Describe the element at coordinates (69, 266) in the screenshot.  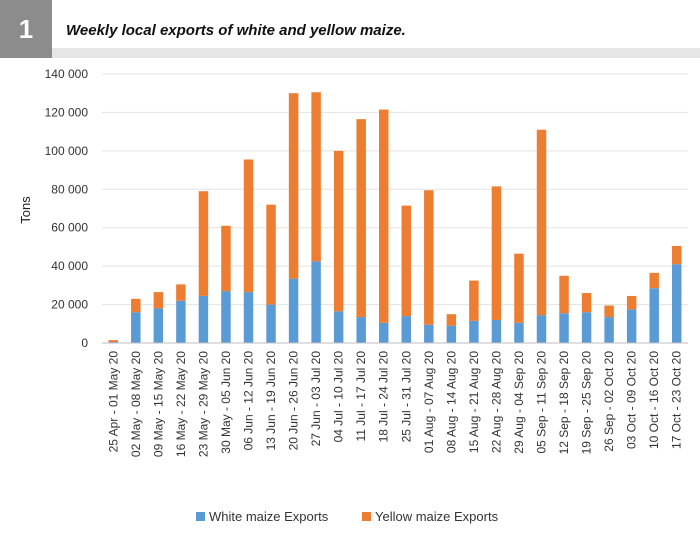
I see `y-tick-label: 40 000` at that location.